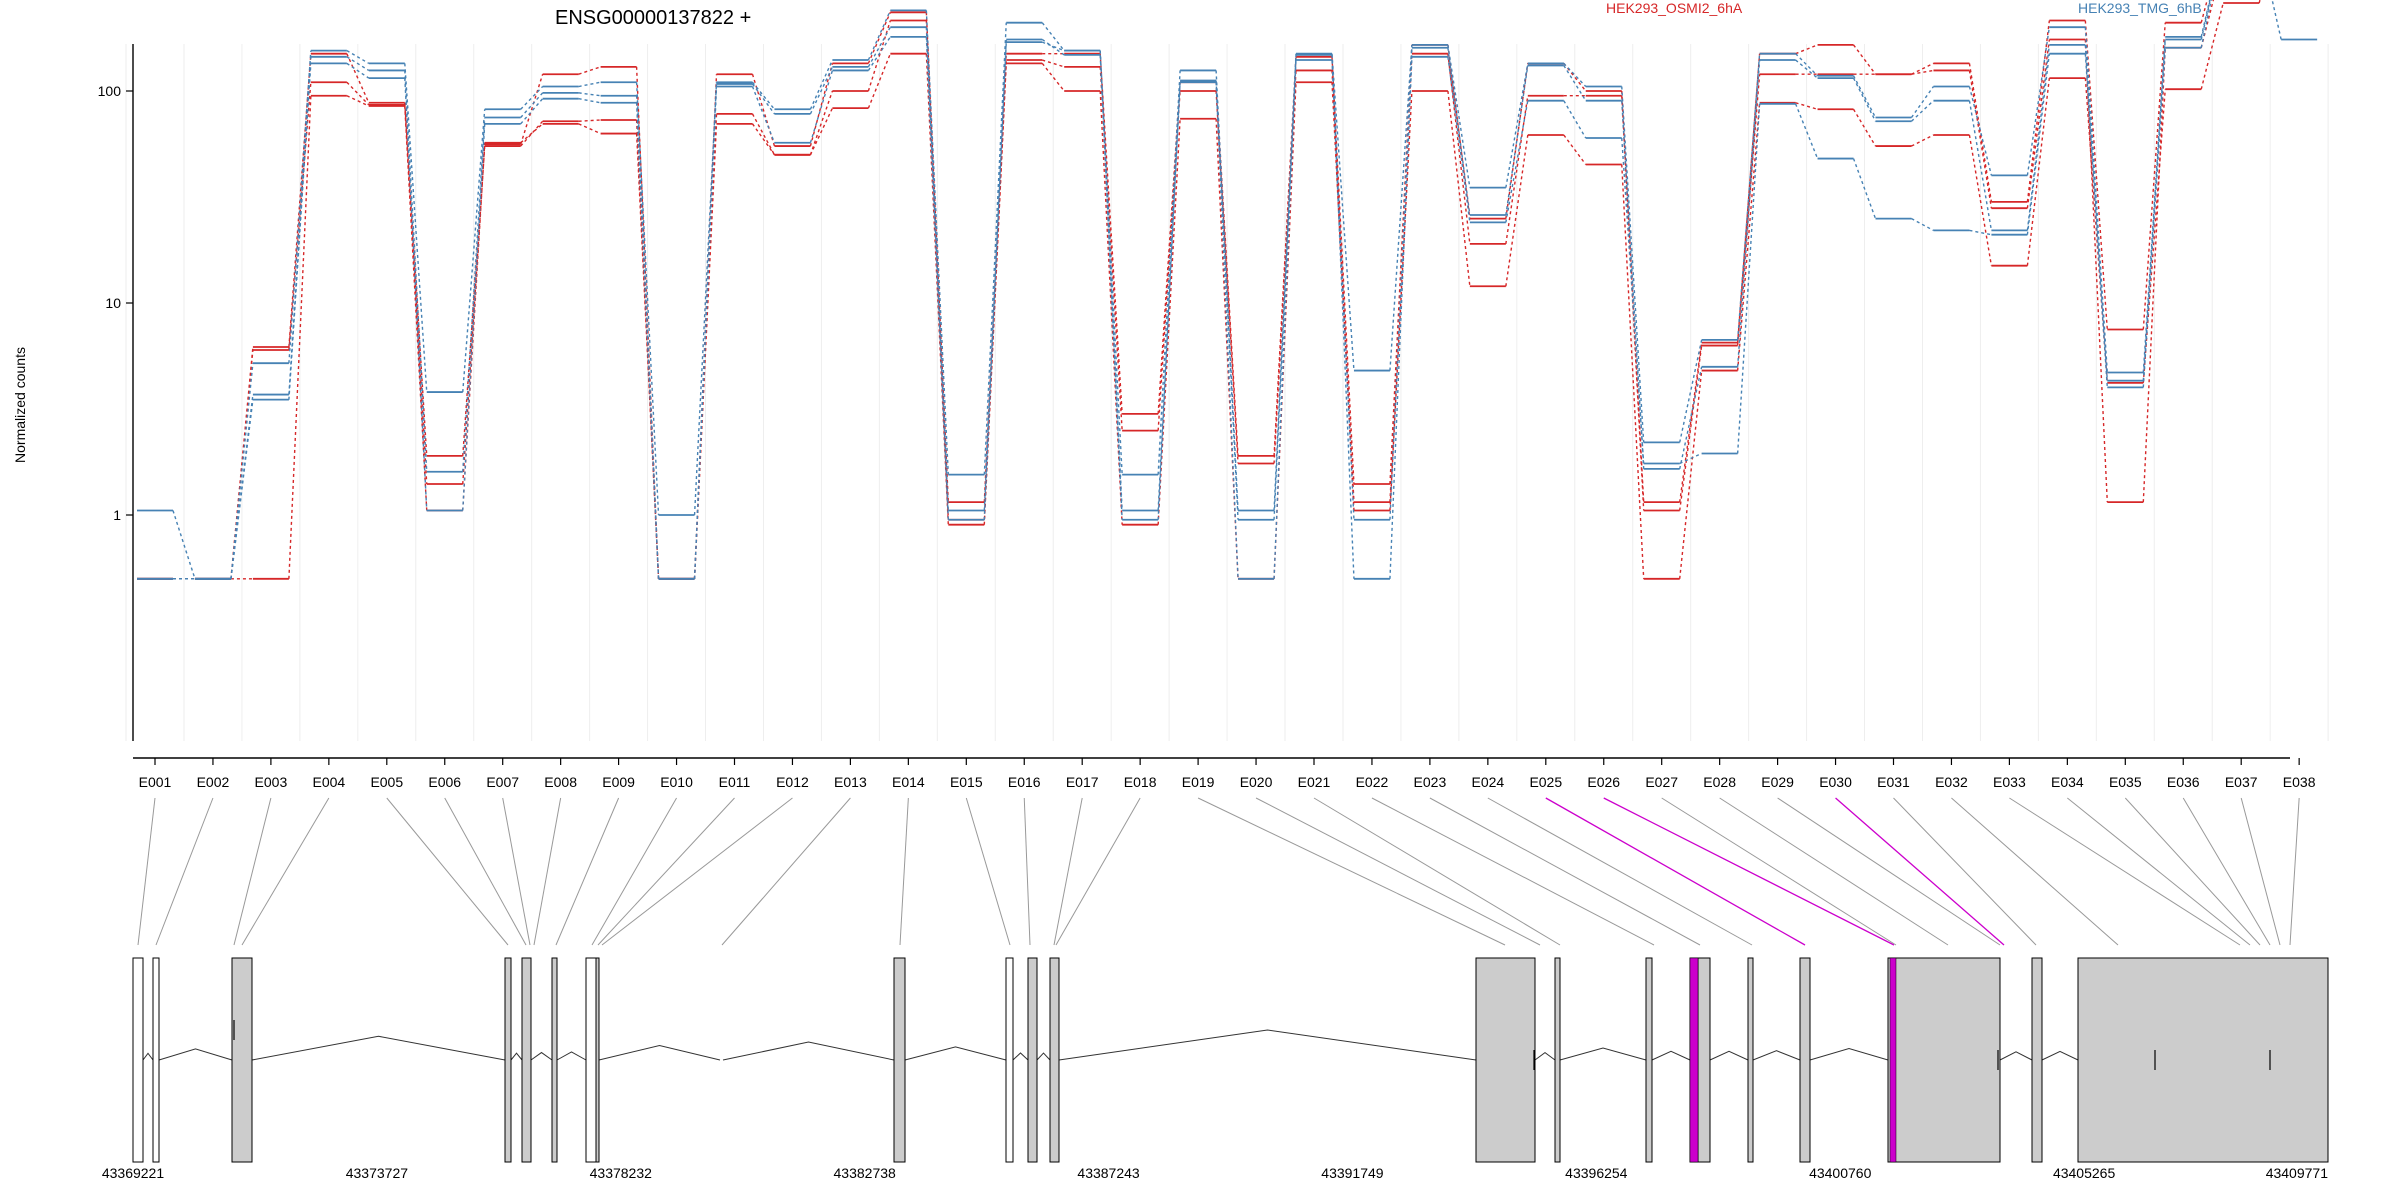  Describe the element at coordinates (966, 782) in the screenshot. I see `x-tick-label: E015` at that location.